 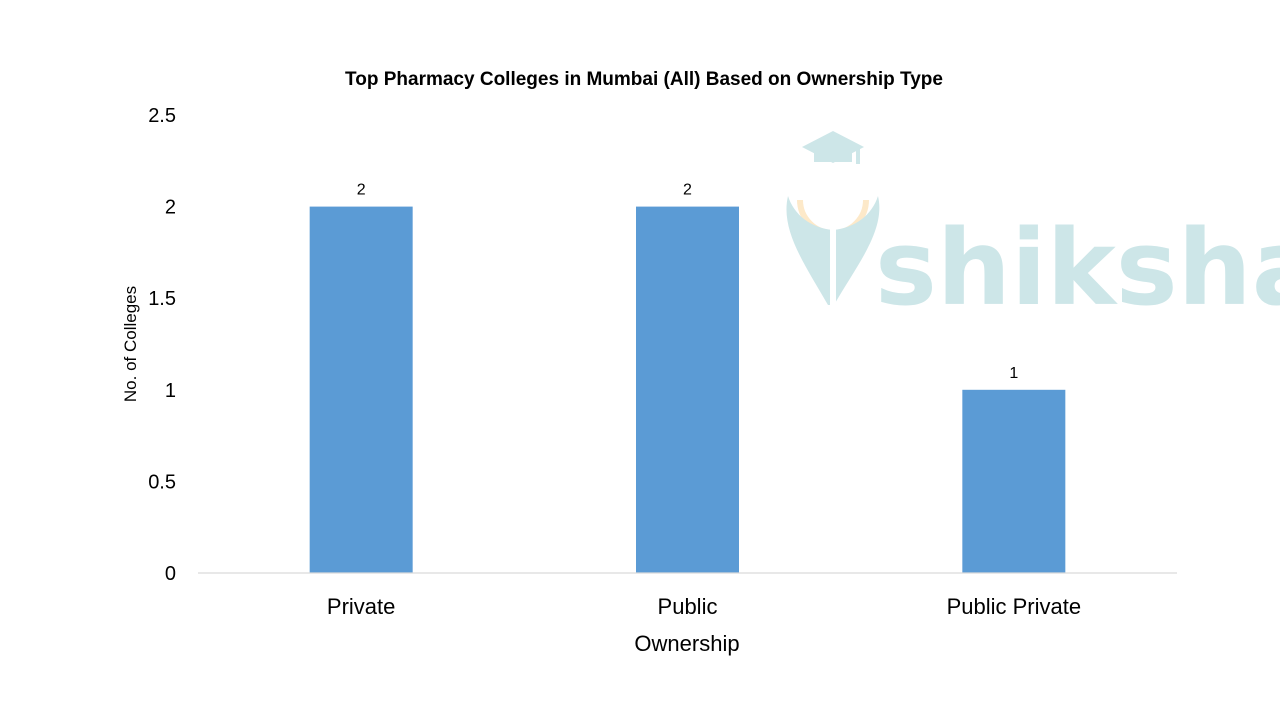 I want to click on bar-public, so click(x=687, y=389).